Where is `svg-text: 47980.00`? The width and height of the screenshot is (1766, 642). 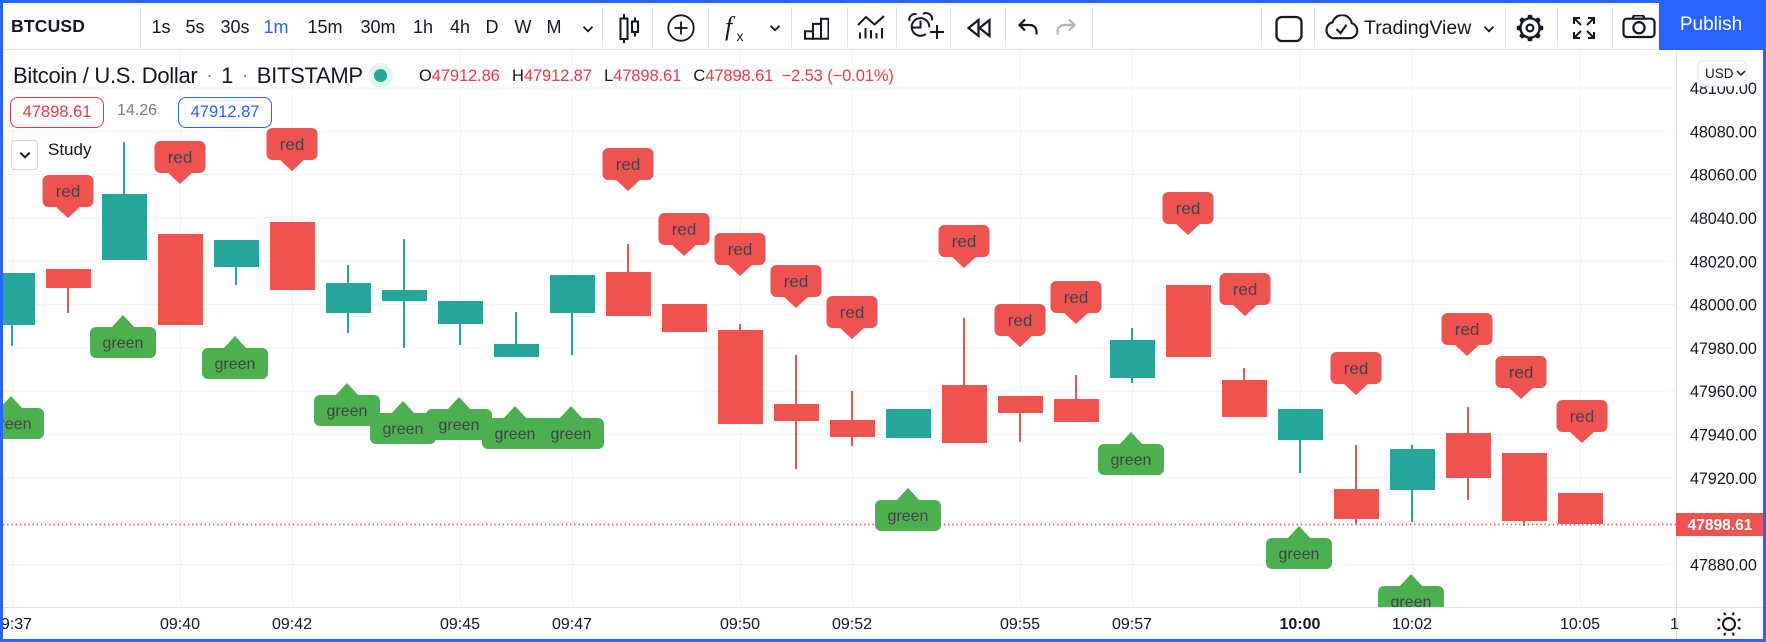 svg-text: 47980.00 is located at coordinates (1723, 349).